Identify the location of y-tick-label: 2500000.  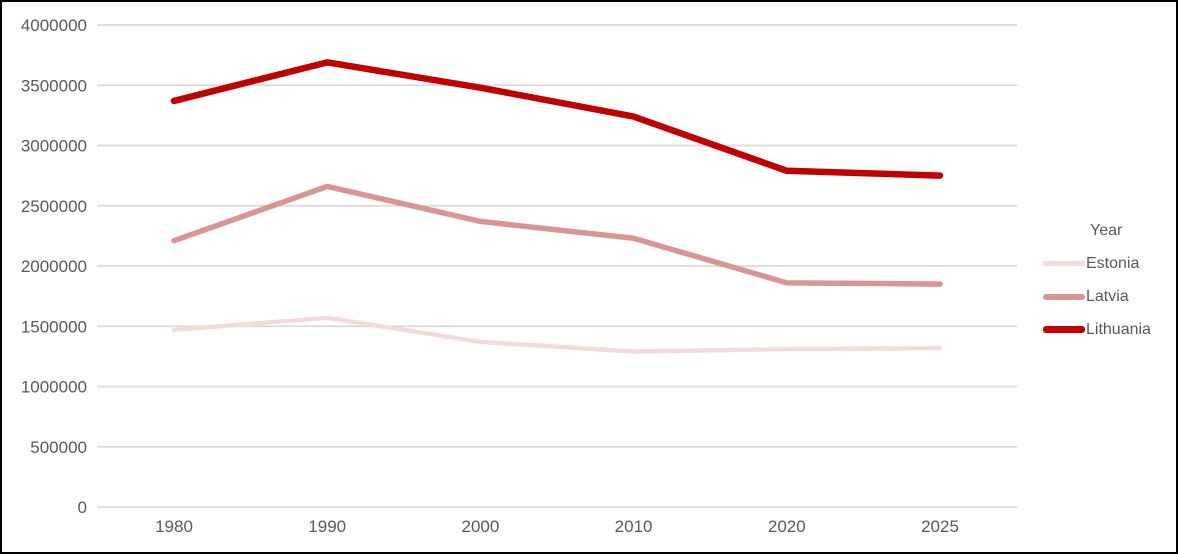
(54, 206).